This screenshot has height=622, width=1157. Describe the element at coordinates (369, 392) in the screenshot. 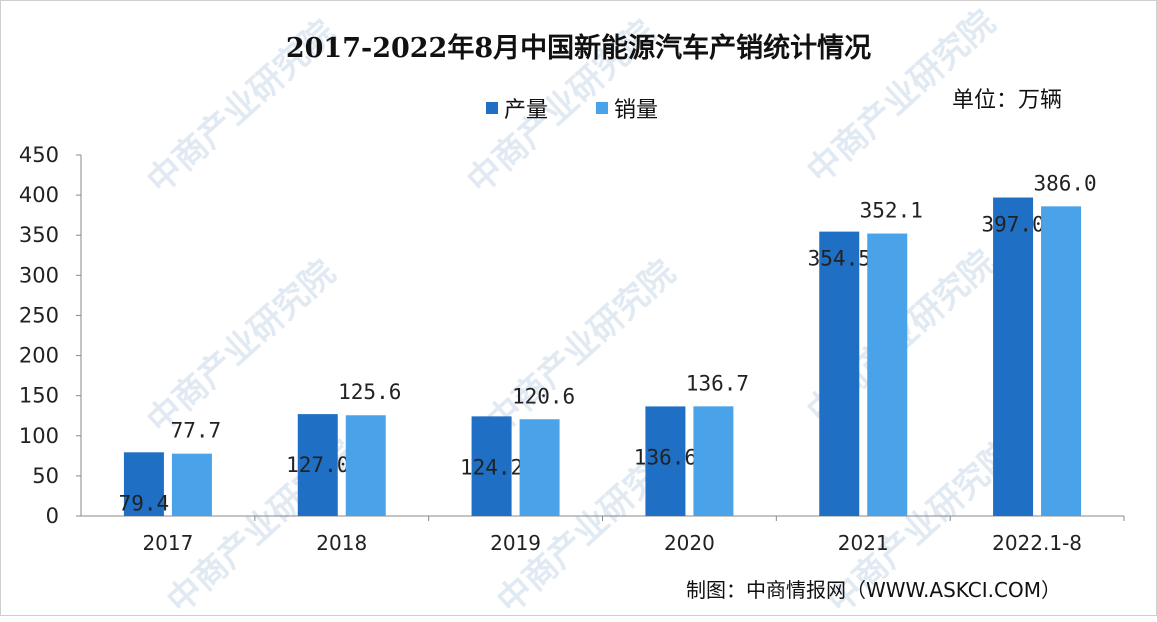

I see `data-label-sales: 125.6` at that location.